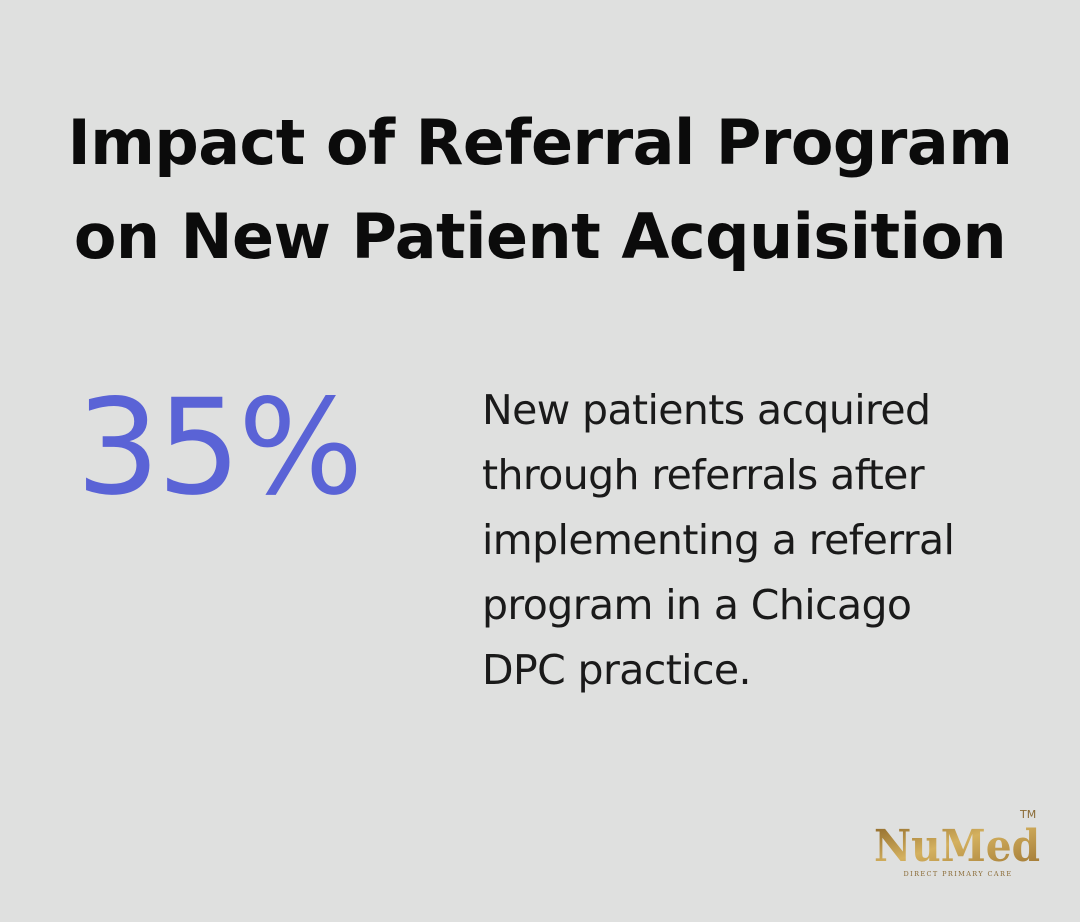  I want to click on trademark-mark: TM, so click(1027, 814).